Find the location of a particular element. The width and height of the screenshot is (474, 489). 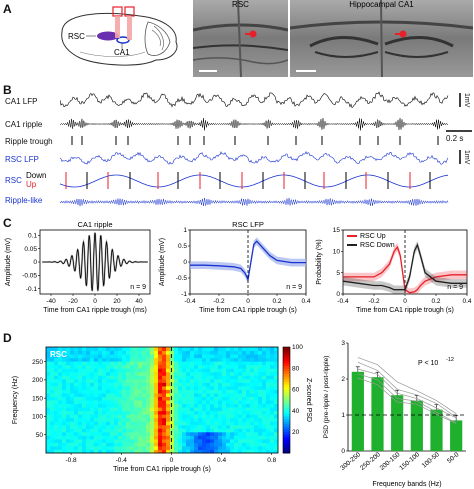

series-line is located at coordinates (404, 267).